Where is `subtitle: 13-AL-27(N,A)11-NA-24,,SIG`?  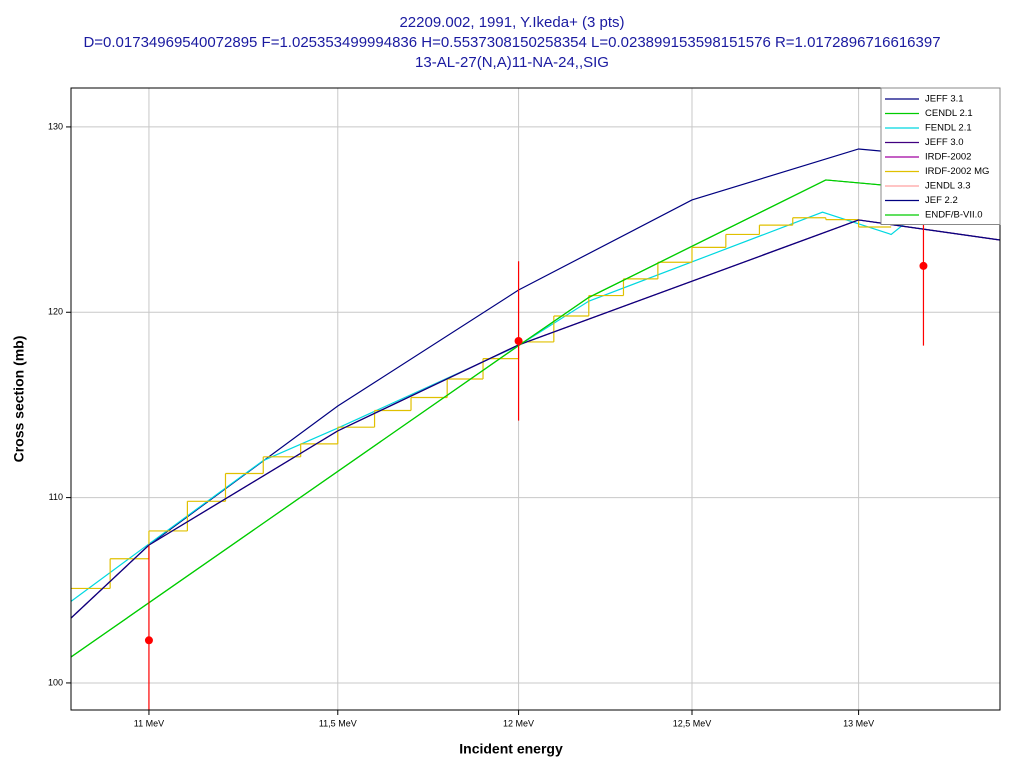 subtitle: 13-AL-27(N,A)11-NA-24,,SIG is located at coordinates (512, 62).